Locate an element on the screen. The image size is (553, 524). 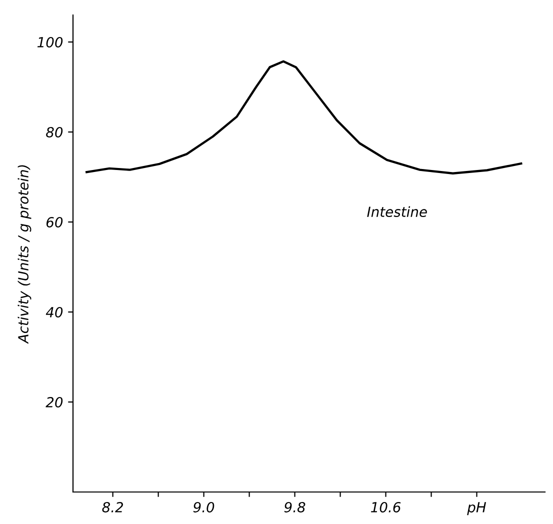
y-tick-label: 60 is located at coordinates (54, 222).